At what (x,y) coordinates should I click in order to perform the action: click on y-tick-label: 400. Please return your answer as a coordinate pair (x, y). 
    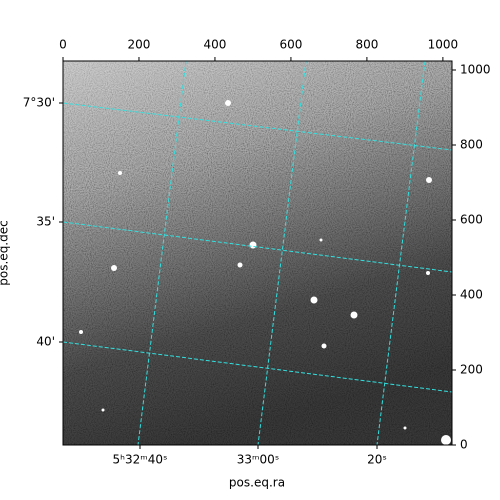
    Looking at the image, I should click on (471, 295).